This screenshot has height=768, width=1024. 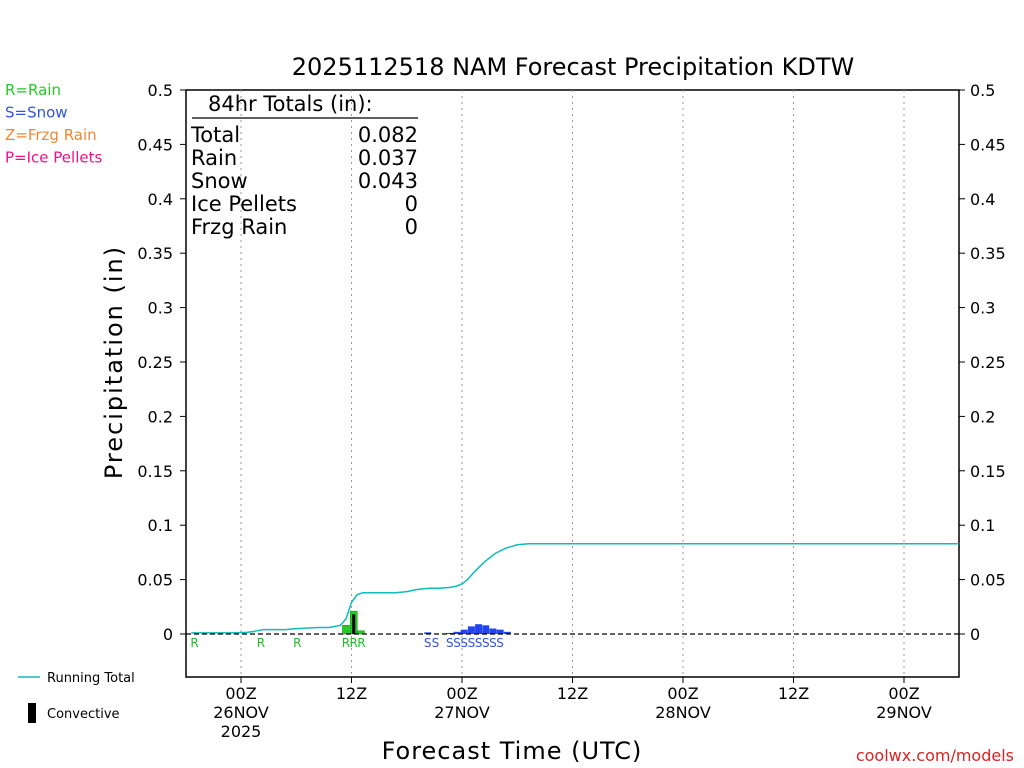 I want to click on y-tick-label-left: 0.15, so click(x=155, y=471).